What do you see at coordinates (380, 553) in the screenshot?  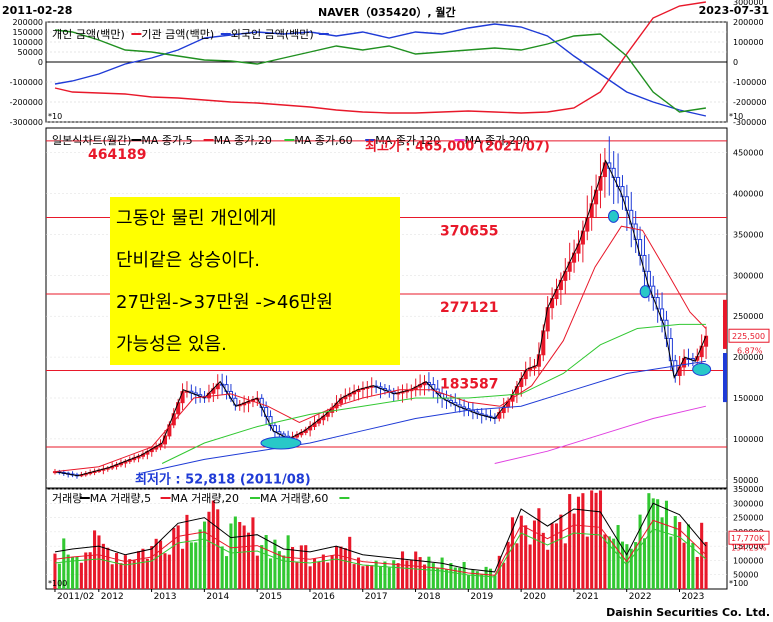 I see `volume-ma60-line` at bounding box center [380, 553].